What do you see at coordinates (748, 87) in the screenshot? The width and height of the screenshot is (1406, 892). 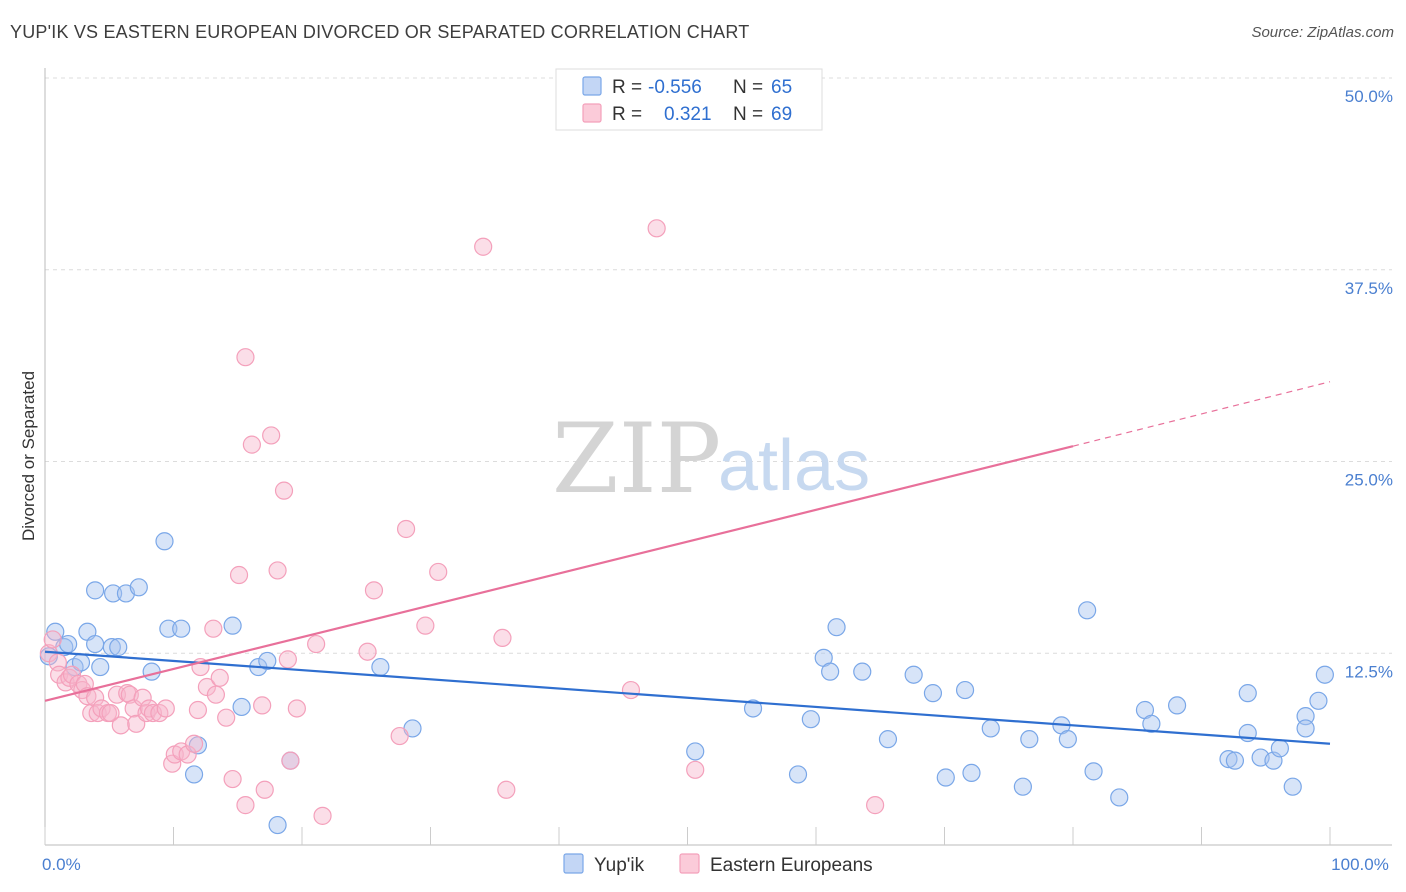 I see `legend-n-label-yupik: N =` at bounding box center [748, 87].